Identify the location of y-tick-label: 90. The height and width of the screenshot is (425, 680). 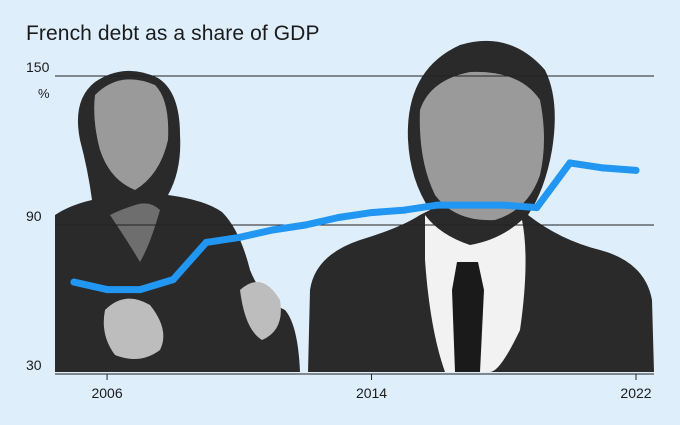
(34, 216).